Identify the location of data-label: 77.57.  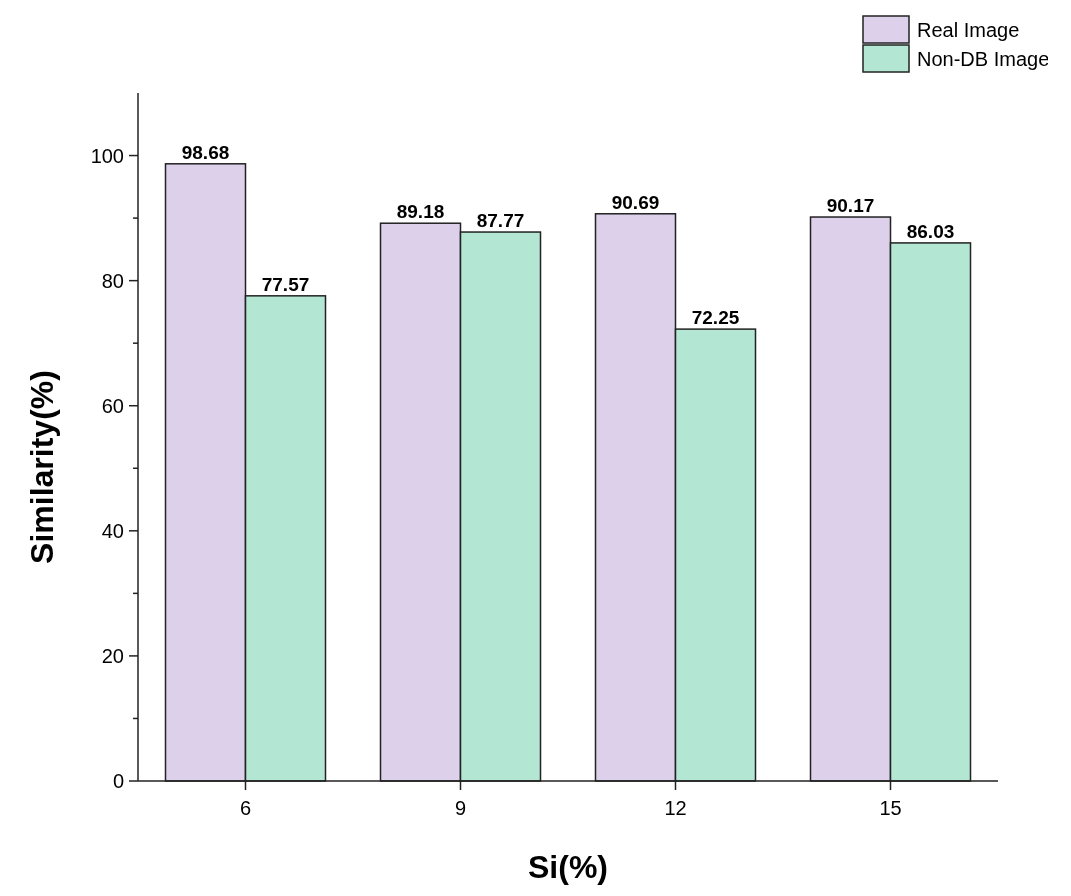
(285, 284).